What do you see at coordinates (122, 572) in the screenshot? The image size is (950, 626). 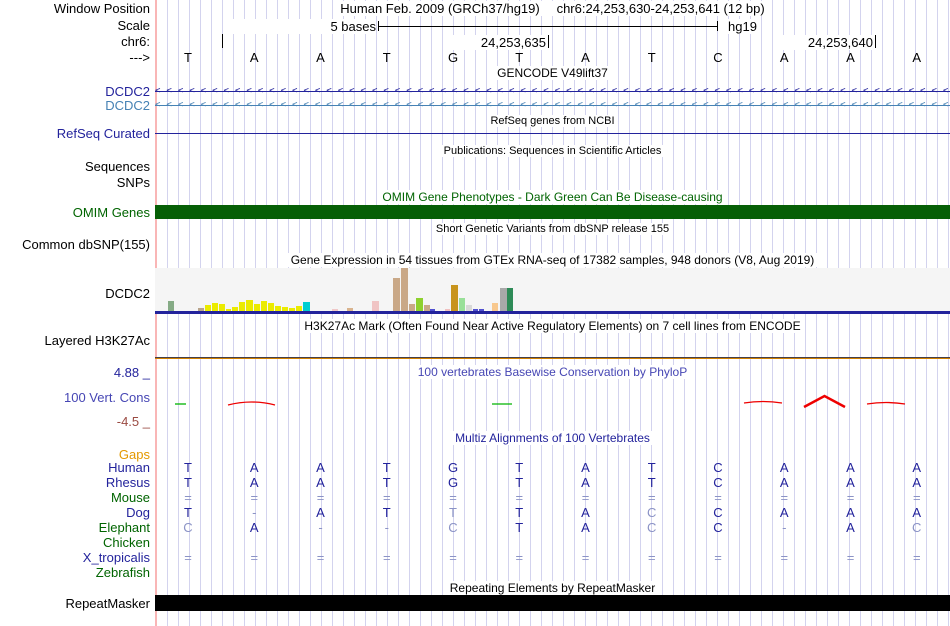 I see `multiz-species-label-zebrafish: Zebrafish` at bounding box center [122, 572].